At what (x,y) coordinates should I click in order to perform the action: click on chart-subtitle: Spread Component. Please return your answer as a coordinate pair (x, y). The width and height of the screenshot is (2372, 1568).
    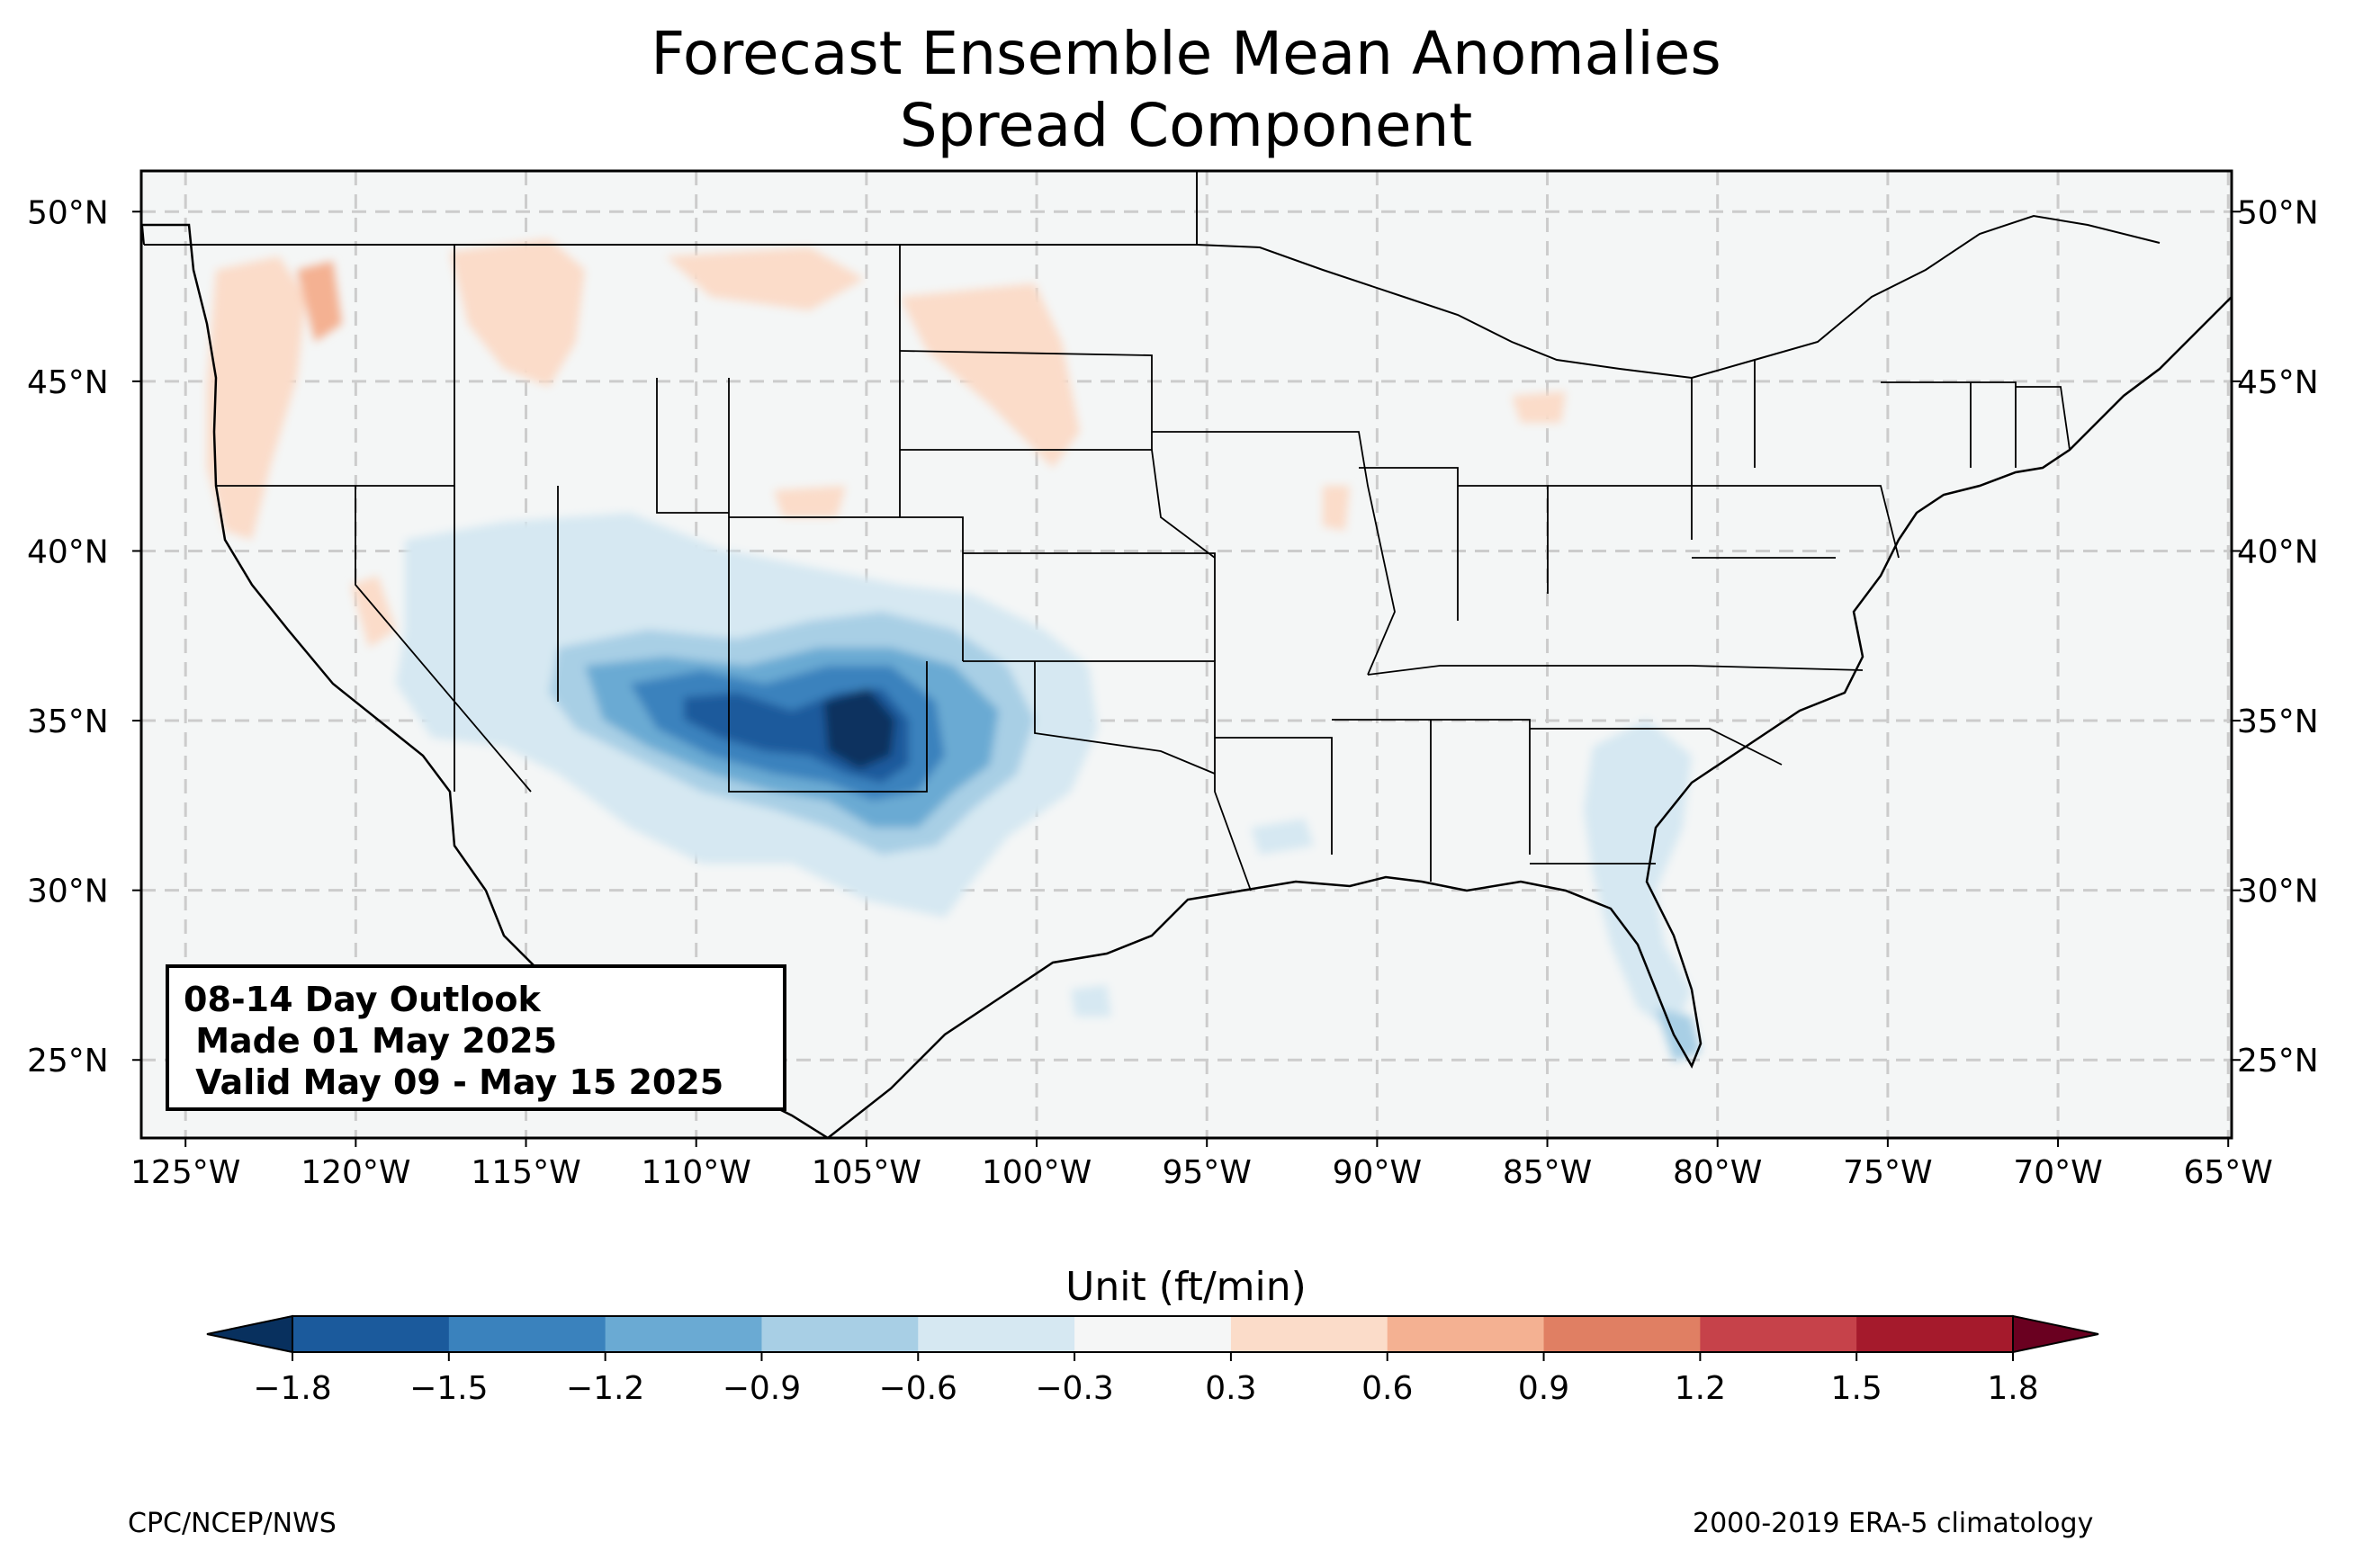
    Looking at the image, I should click on (1186, 125).